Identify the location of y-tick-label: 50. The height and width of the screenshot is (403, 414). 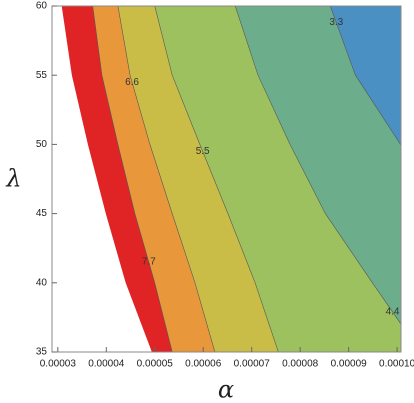
(42, 144).